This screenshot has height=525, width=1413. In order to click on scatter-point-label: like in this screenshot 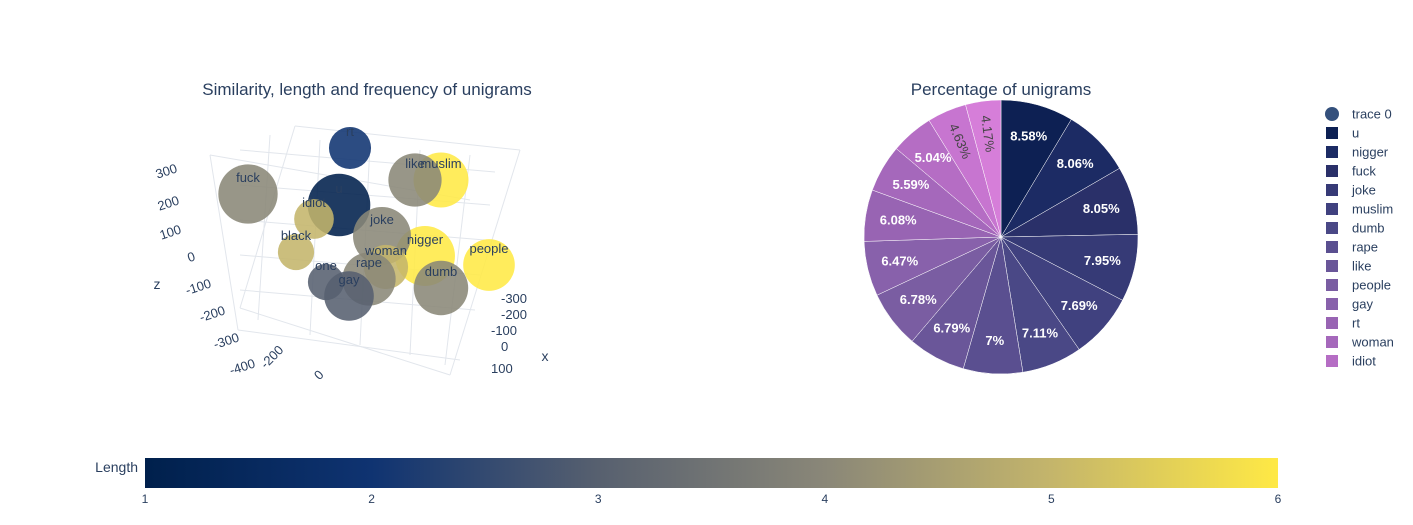, I will do `click(415, 163)`.